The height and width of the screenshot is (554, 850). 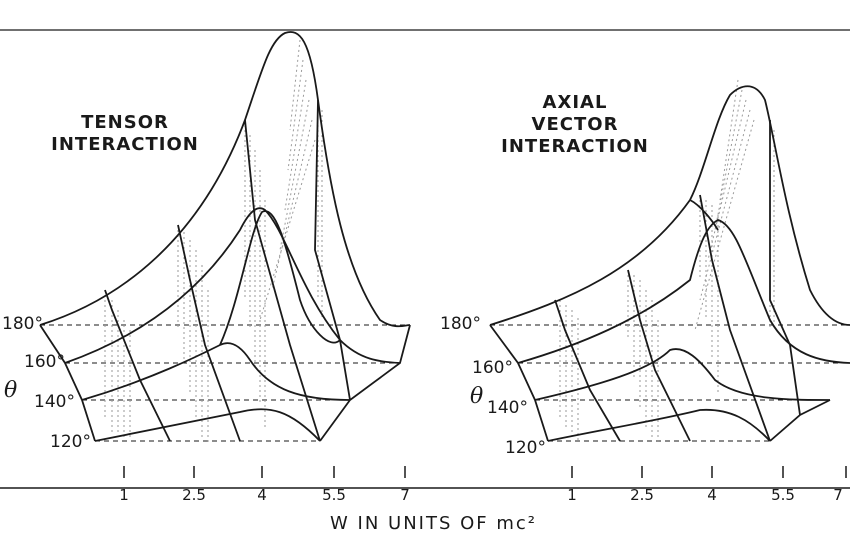 I want to click on tensor-x-tick-1: 1, so click(x=124, y=495).